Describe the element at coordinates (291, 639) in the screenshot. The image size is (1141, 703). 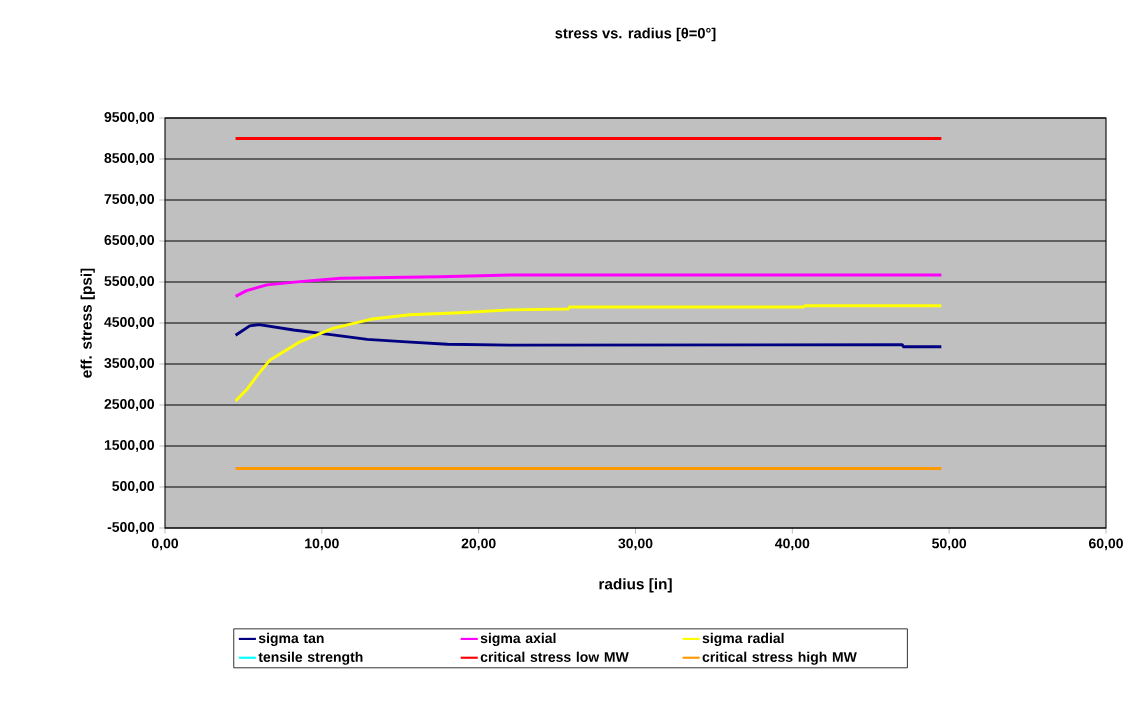
I see `legend-label: sigma tan` at that location.